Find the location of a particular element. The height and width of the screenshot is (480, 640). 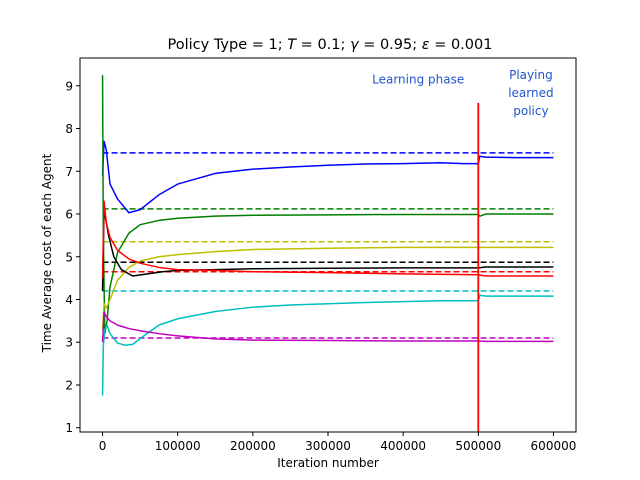

y-tick-label-7: 8 is located at coordinates (69, 129).